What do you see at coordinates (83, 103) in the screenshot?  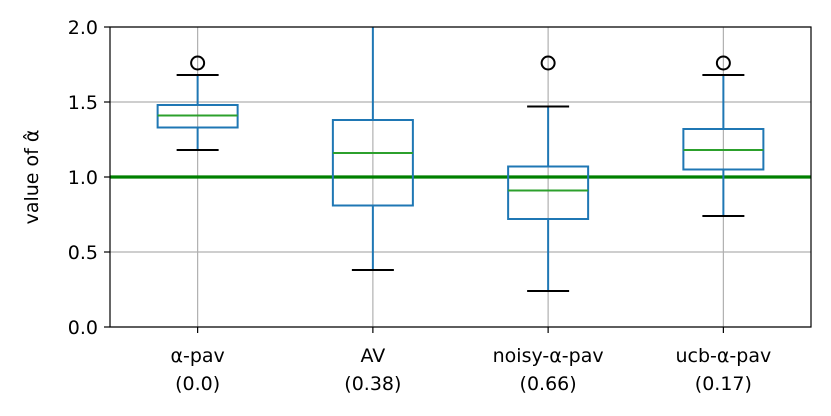 I see `y-tick-label: 1.5` at bounding box center [83, 103].